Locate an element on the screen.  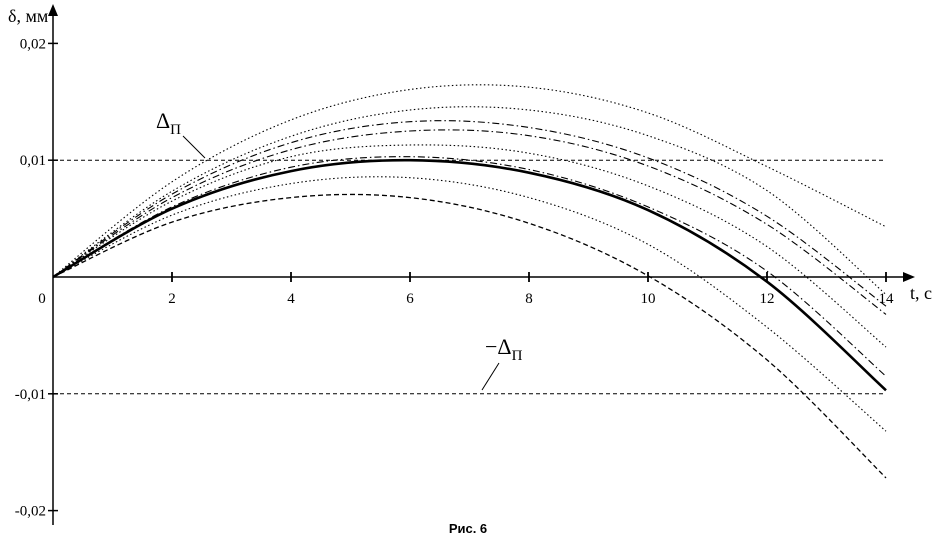
x-axis-arrow is located at coordinates (909, 277).